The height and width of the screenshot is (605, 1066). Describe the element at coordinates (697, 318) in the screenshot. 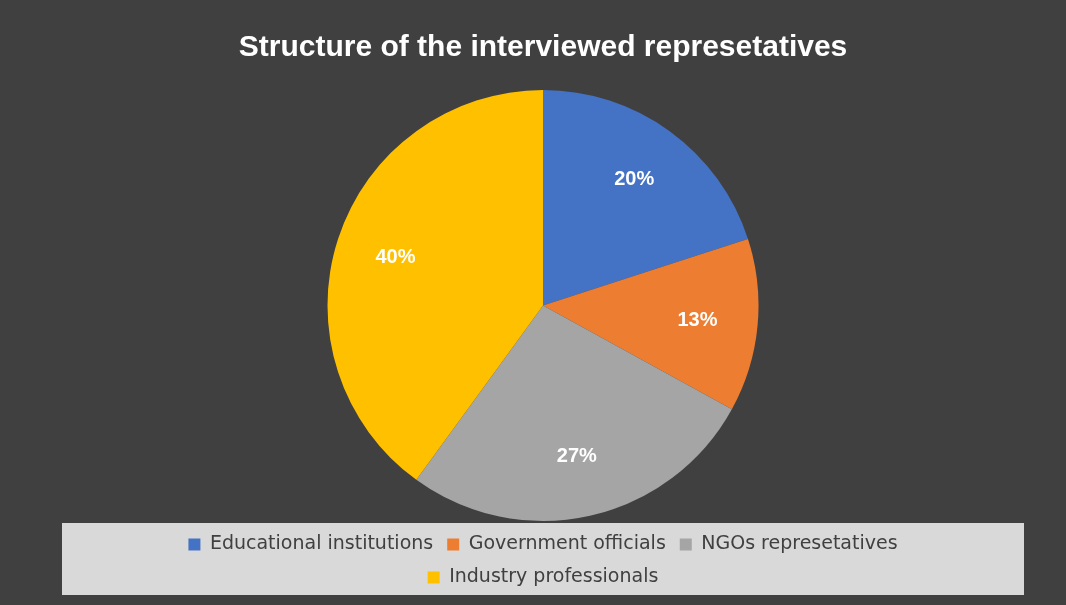

I see `data-label: 13%` at that location.